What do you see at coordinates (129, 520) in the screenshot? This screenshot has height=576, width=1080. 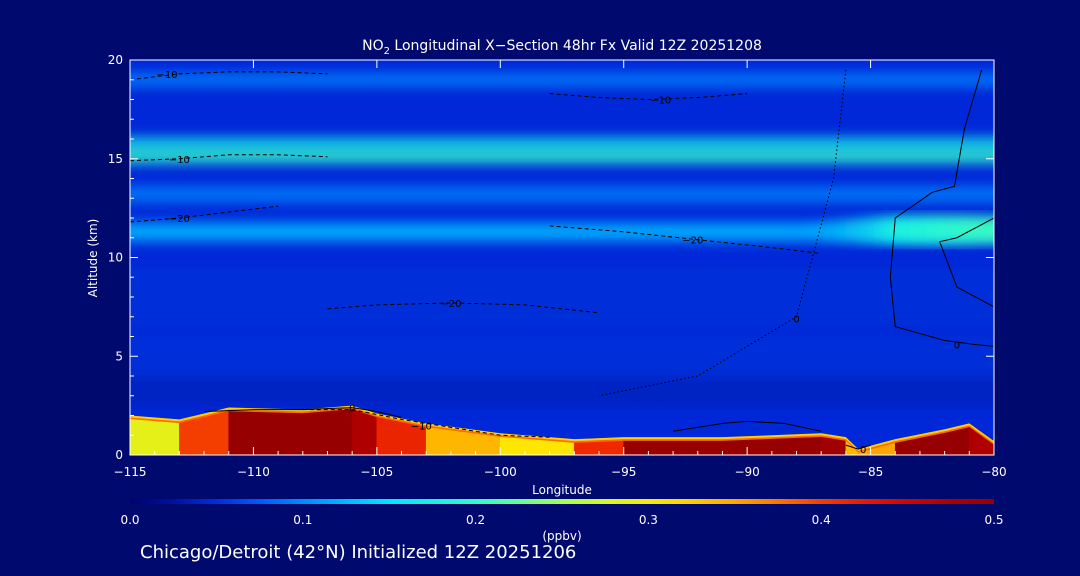 I see `colorbar-tick-label: 0.0` at bounding box center [129, 520].